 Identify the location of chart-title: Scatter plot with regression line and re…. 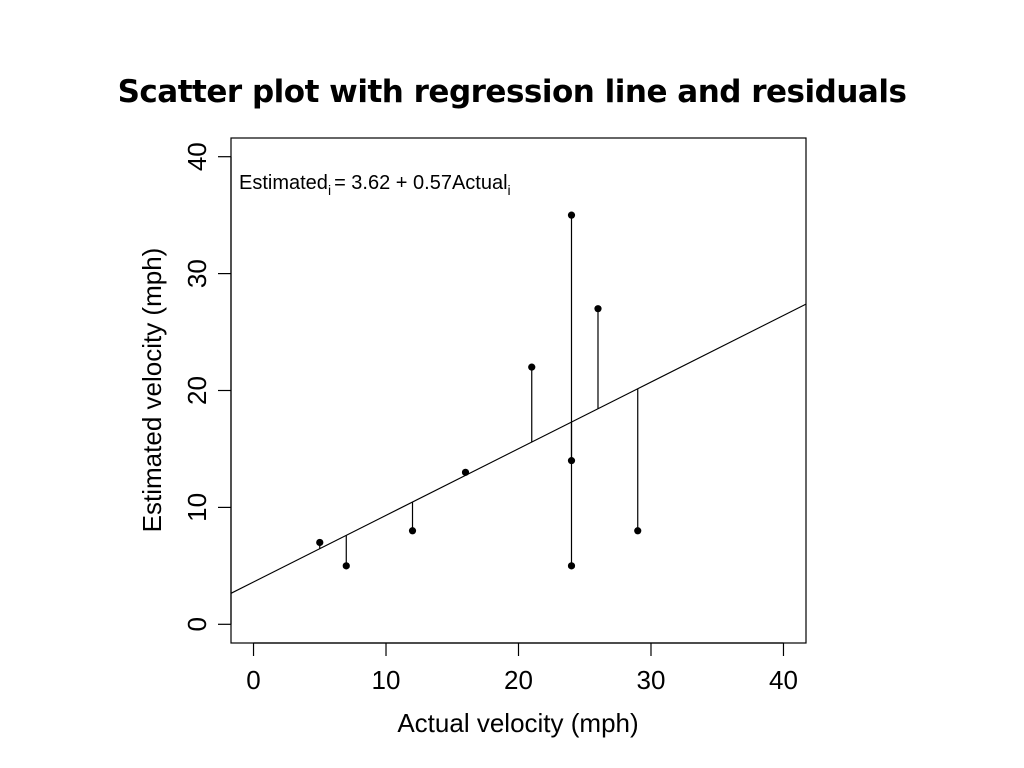
(512, 92).